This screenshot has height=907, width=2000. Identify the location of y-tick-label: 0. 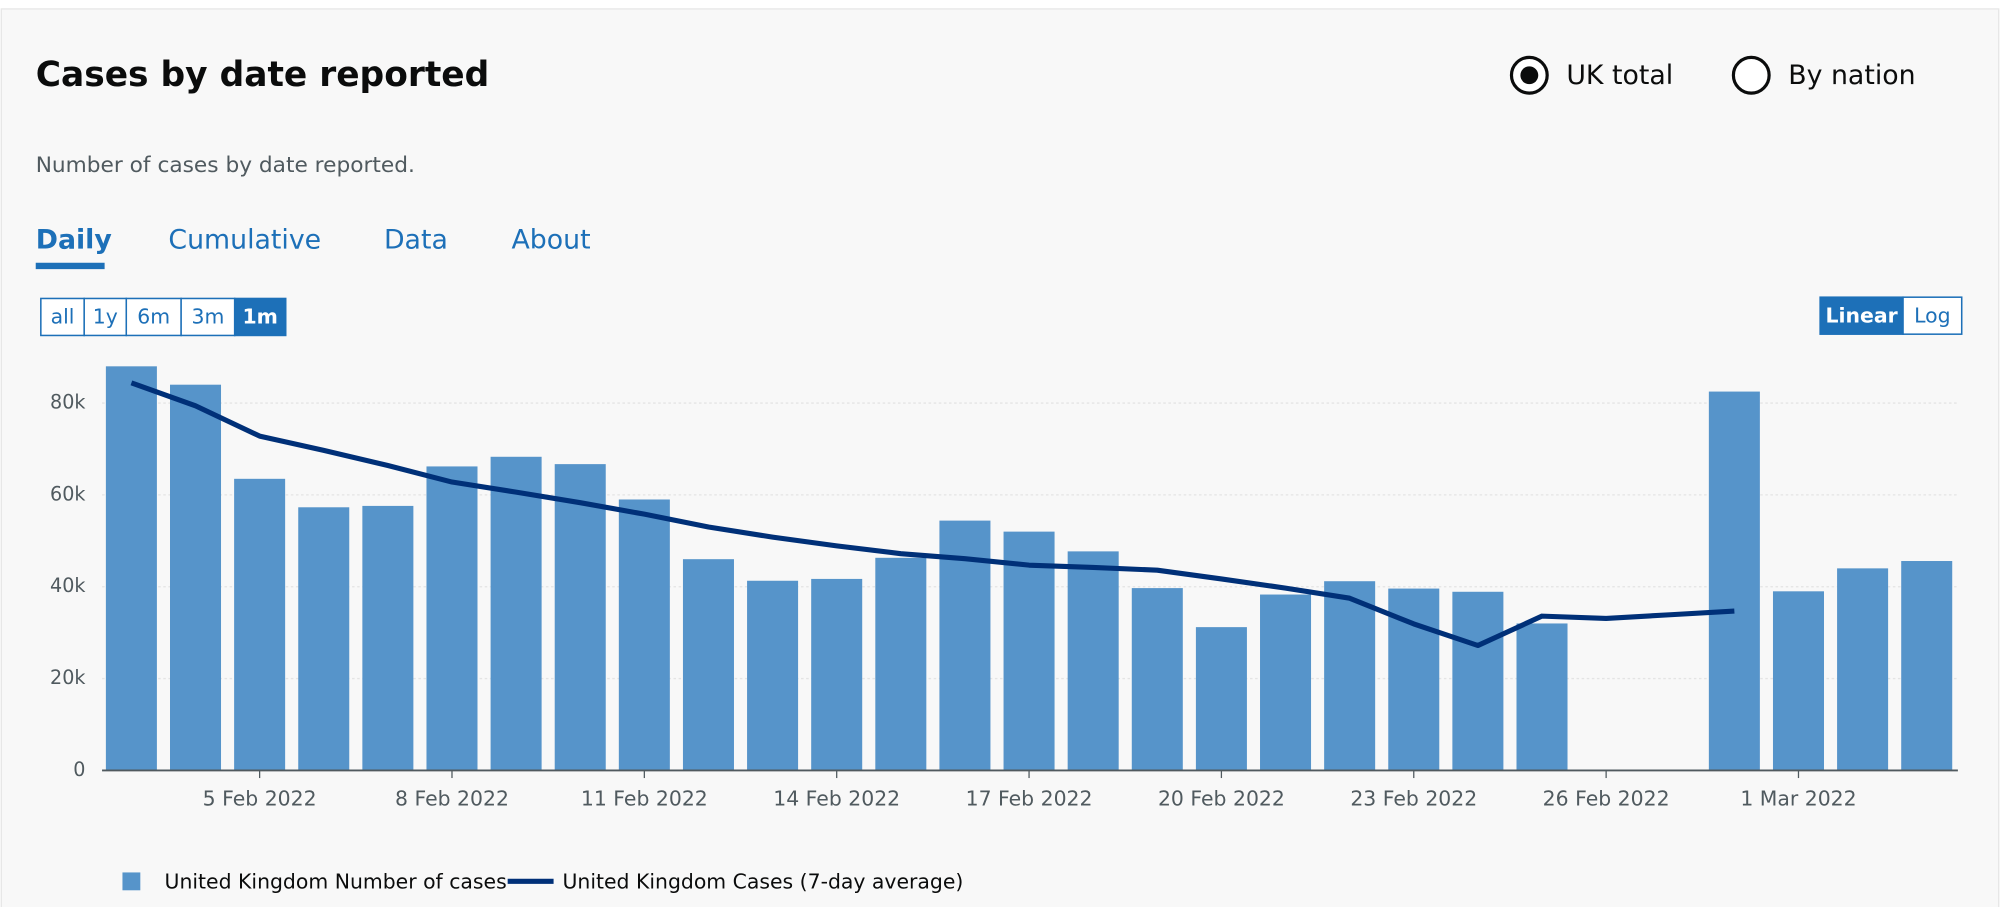
(79, 769).